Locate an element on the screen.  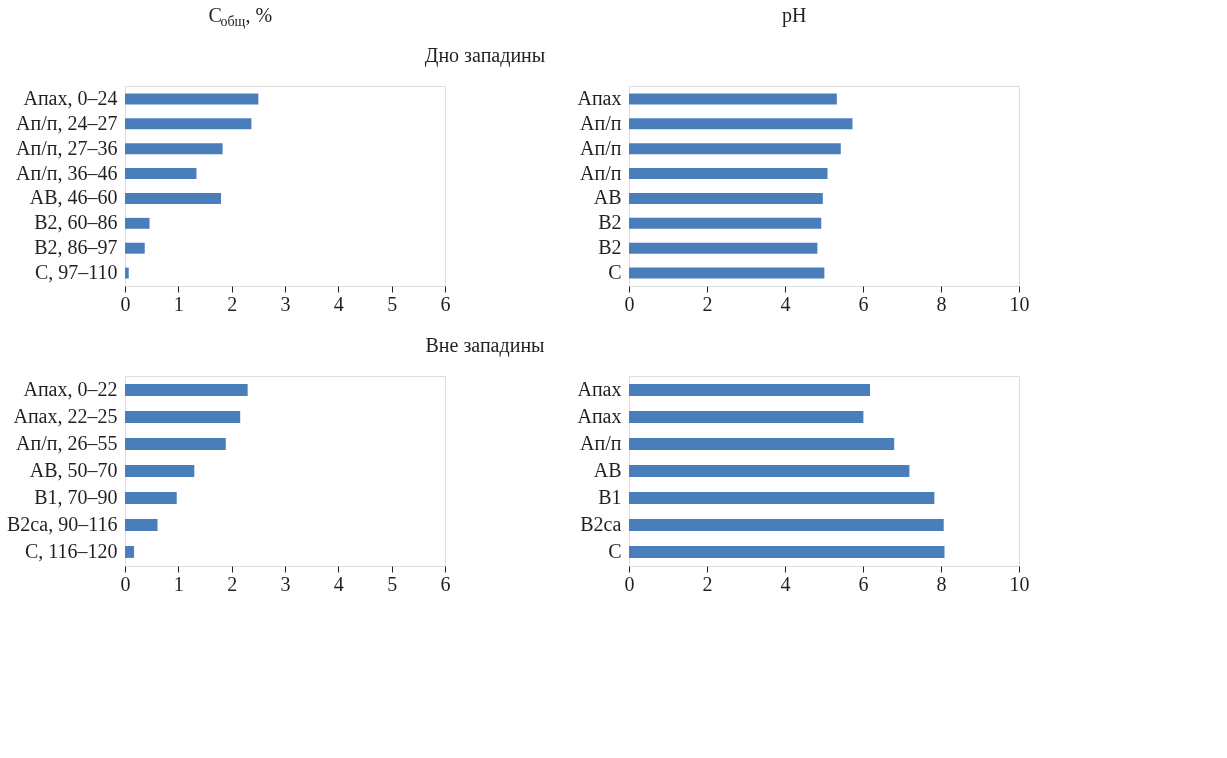
y-tick-label: Ап/п, 26‒55 is located at coordinates (67, 443).